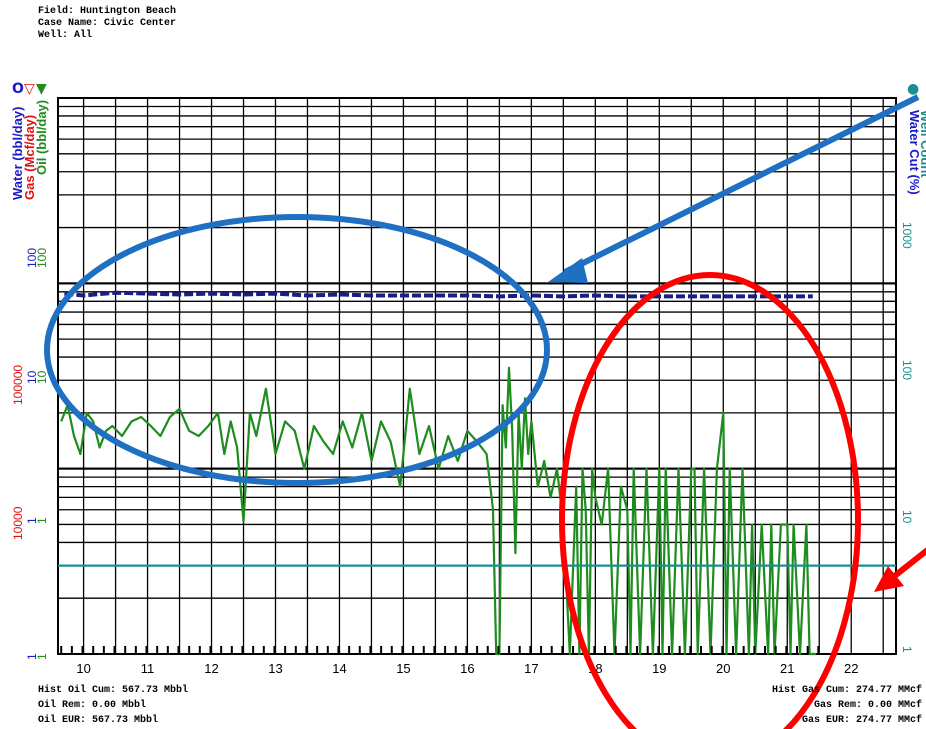 This screenshot has width=926, height=729. Describe the element at coordinates (42, 258) in the screenshot. I see `left-tick-green-0: 100` at that location.